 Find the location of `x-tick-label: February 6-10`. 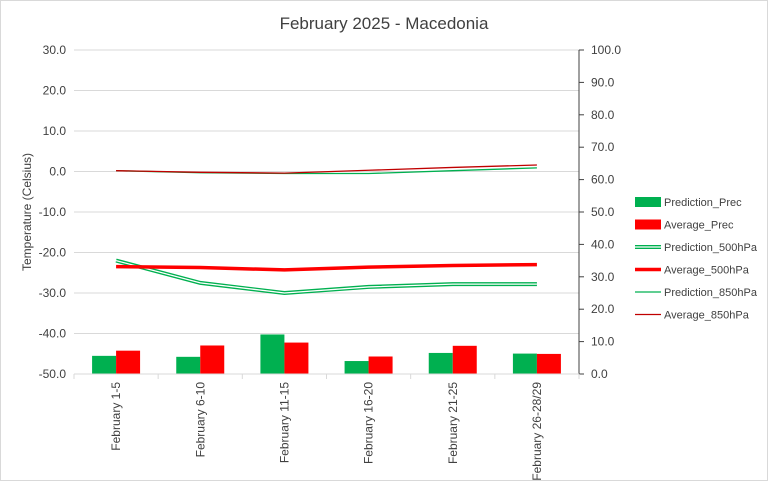

x-tick-label: February 6-10 is located at coordinates (200, 420).